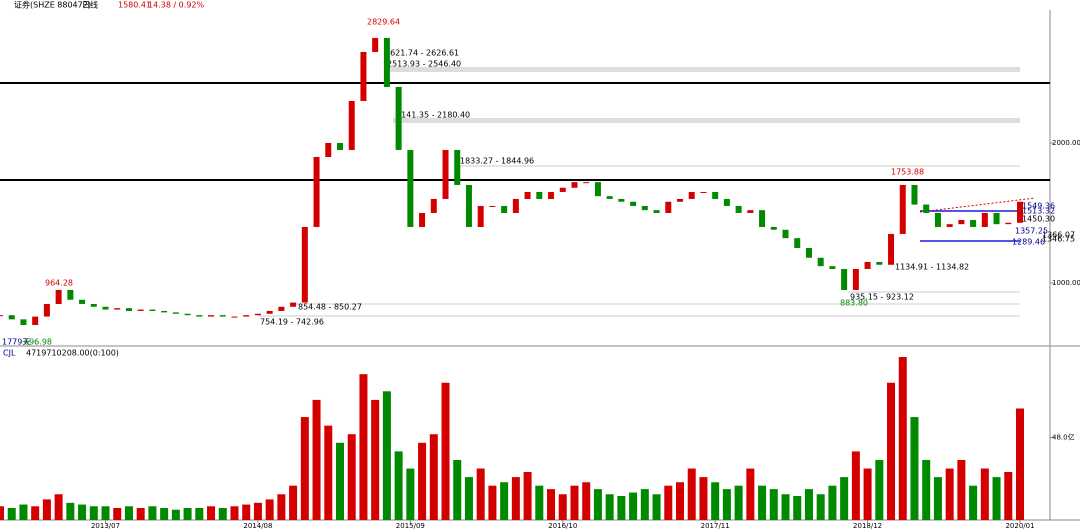 The width and height of the screenshot is (1080, 531). What do you see at coordinates (882, 297) in the screenshot?
I see `range-label: 935.15 - 923.12` at bounding box center [882, 297].